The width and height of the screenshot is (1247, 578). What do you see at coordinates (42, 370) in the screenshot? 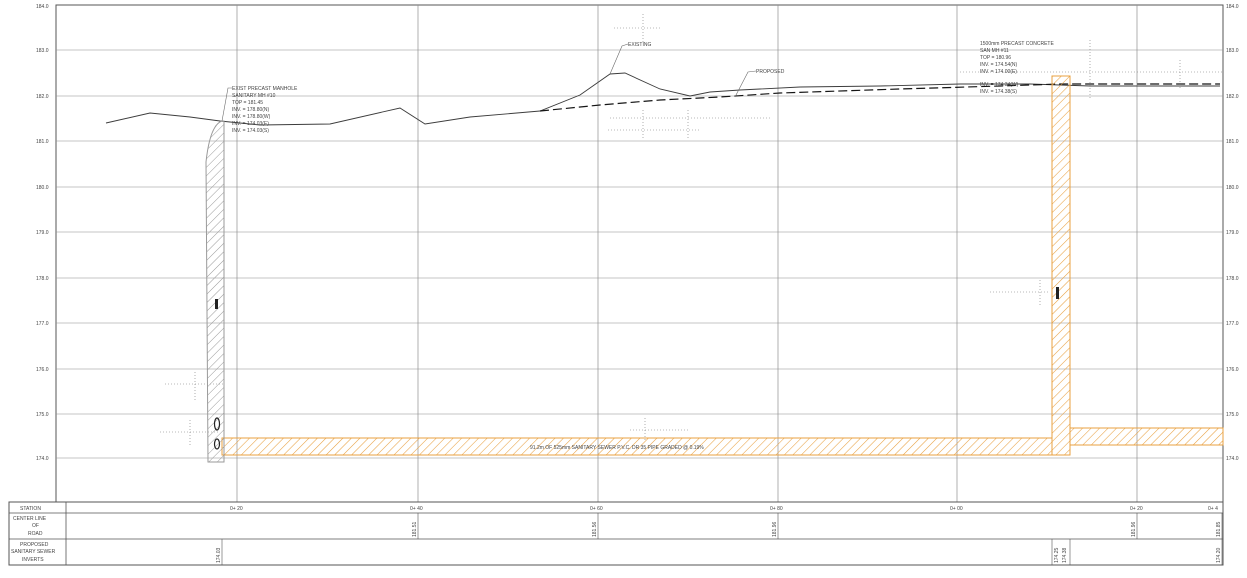
I see `elev-left-8: 176.0` at bounding box center [42, 370].